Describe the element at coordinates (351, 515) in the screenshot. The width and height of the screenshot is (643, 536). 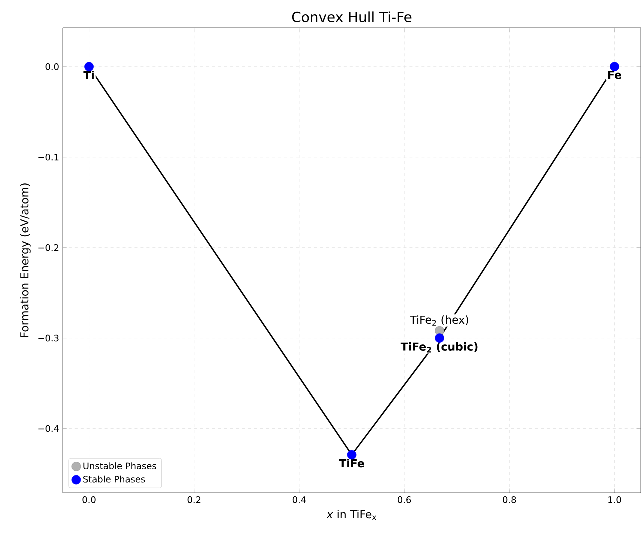
I see `x-axis-title: x in TiFe$_{x}$` at that location.